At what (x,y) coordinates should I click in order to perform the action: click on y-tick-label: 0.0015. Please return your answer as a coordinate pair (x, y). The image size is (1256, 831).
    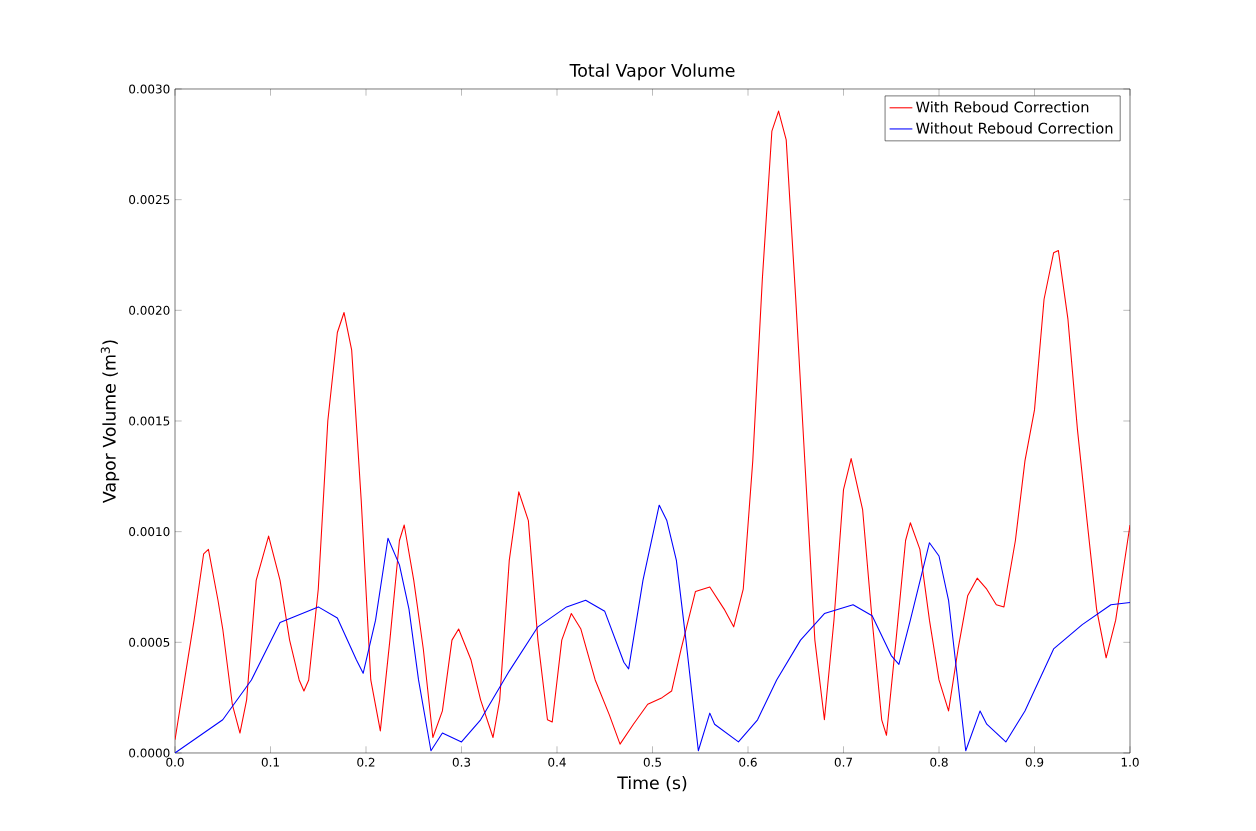
    Looking at the image, I should click on (149, 421).